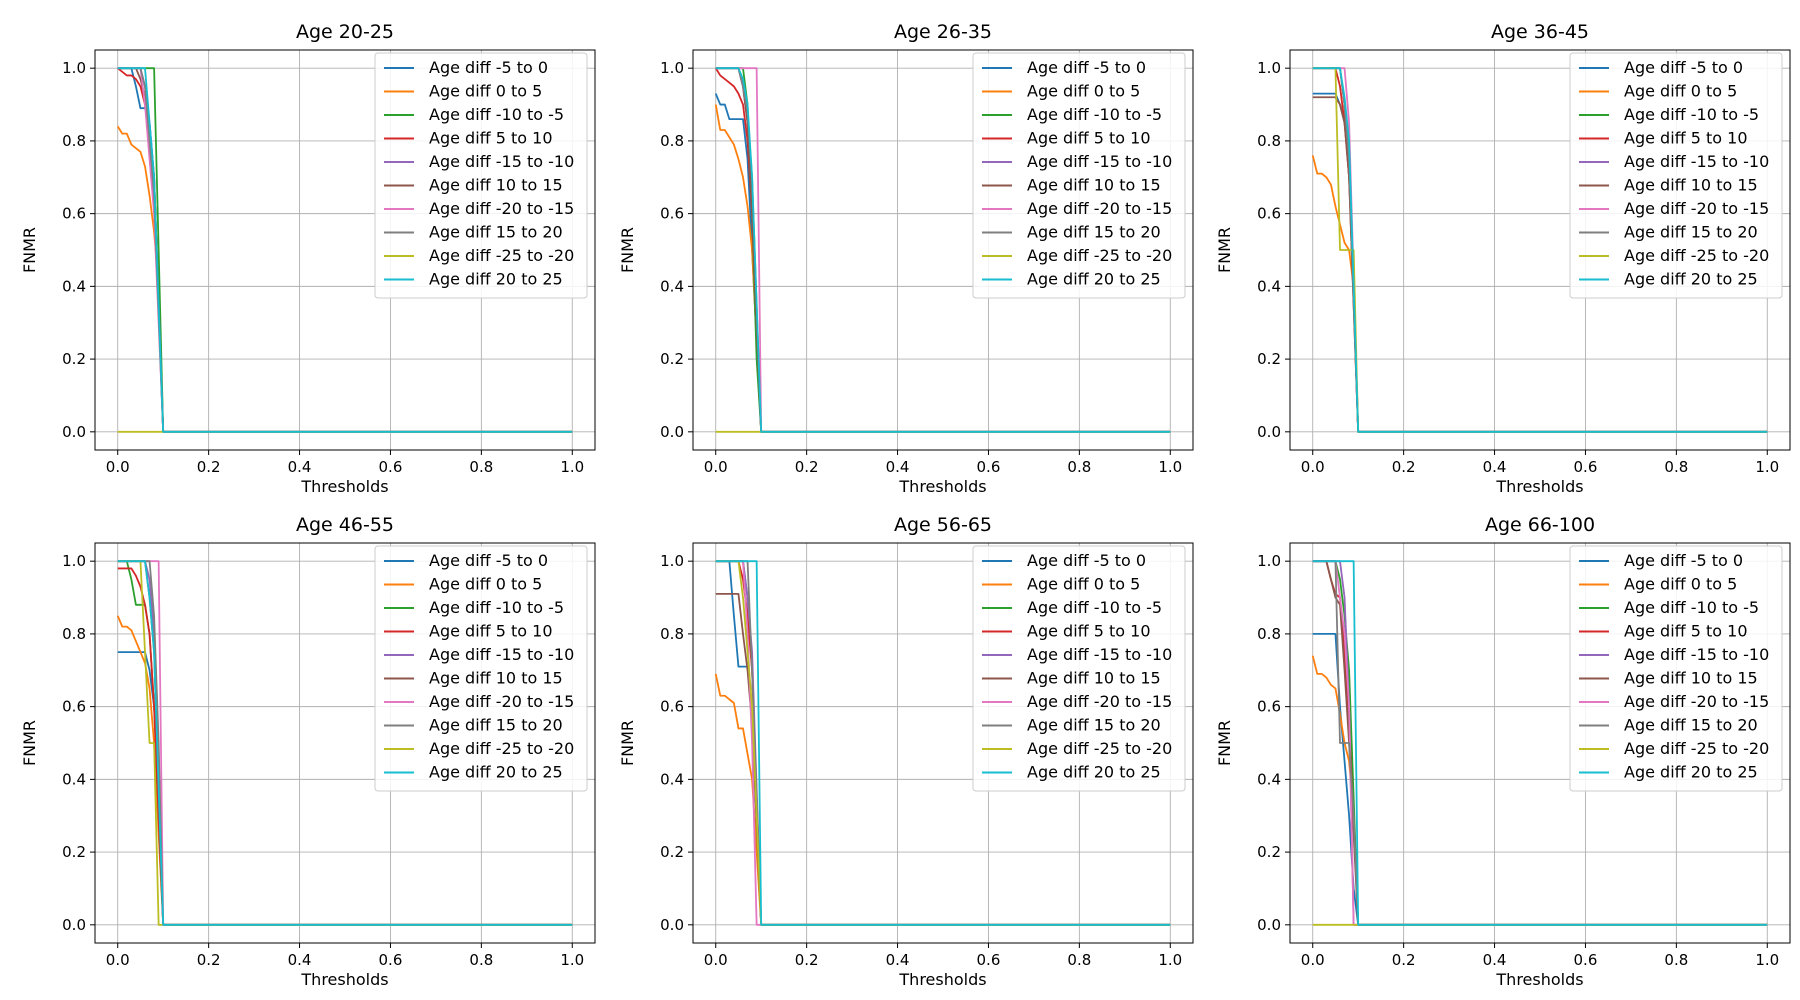 This screenshot has width=1800, height=1000. Describe the element at coordinates (345, 525) in the screenshot. I see `chart-title: Age 46-55` at that location.